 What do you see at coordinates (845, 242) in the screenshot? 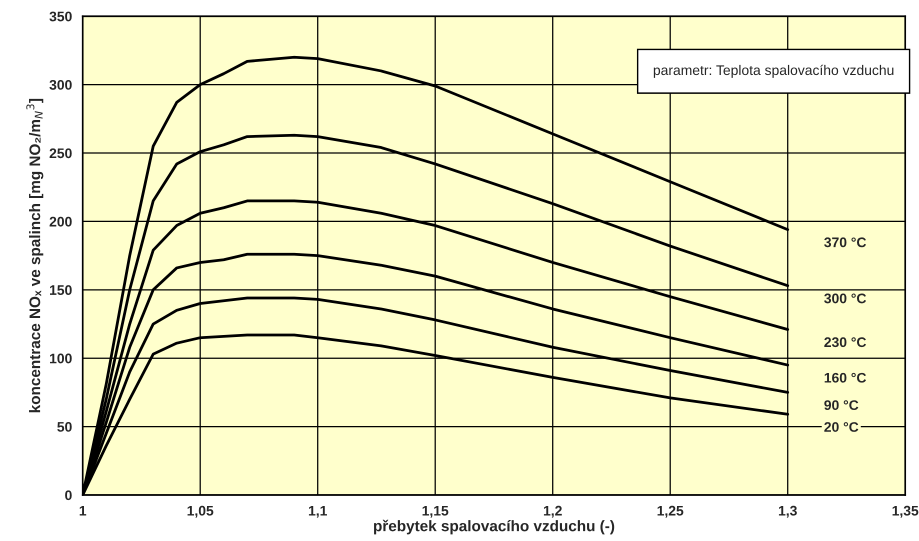
I see `text: 370 °C` at bounding box center [845, 242].